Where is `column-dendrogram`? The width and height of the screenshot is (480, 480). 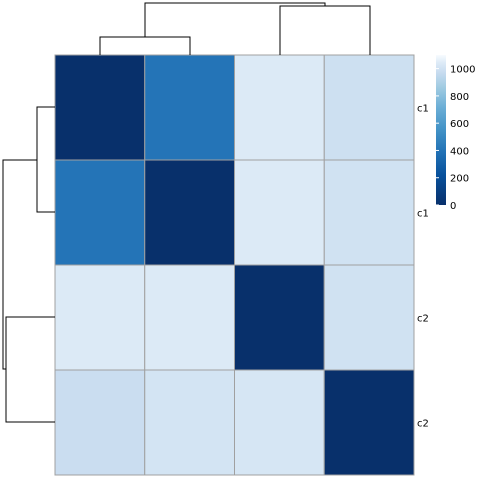
column-dendrogram is located at coordinates (235, 28).